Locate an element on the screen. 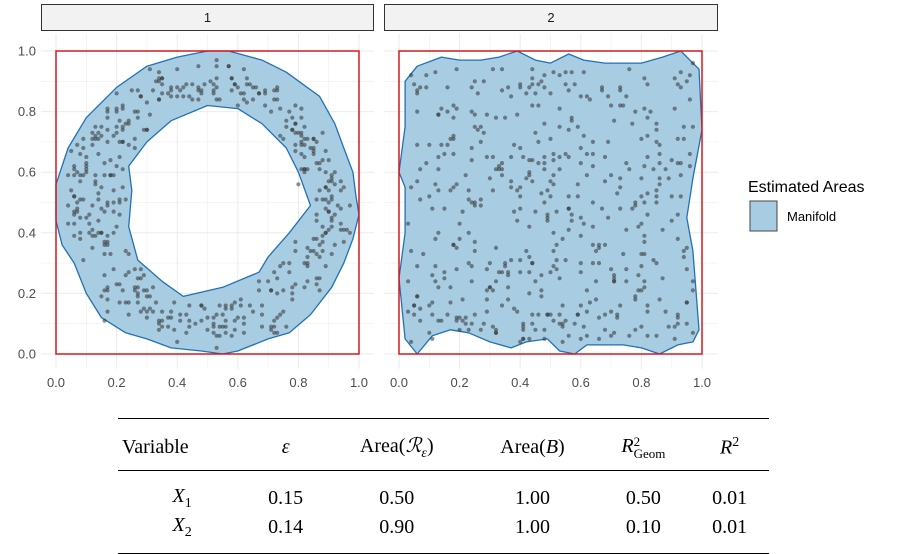 The height and width of the screenshot is (554, 897). facet-strip-label: 1 is located at coordinates (207, 17).